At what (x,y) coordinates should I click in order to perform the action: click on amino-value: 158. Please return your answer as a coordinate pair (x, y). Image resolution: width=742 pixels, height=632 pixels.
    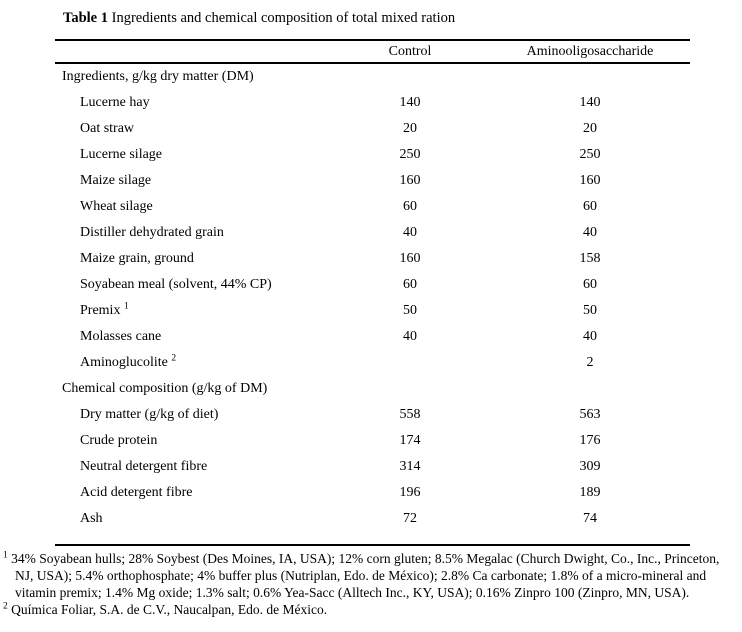
    Looking at the image, I should click on (590, 258).